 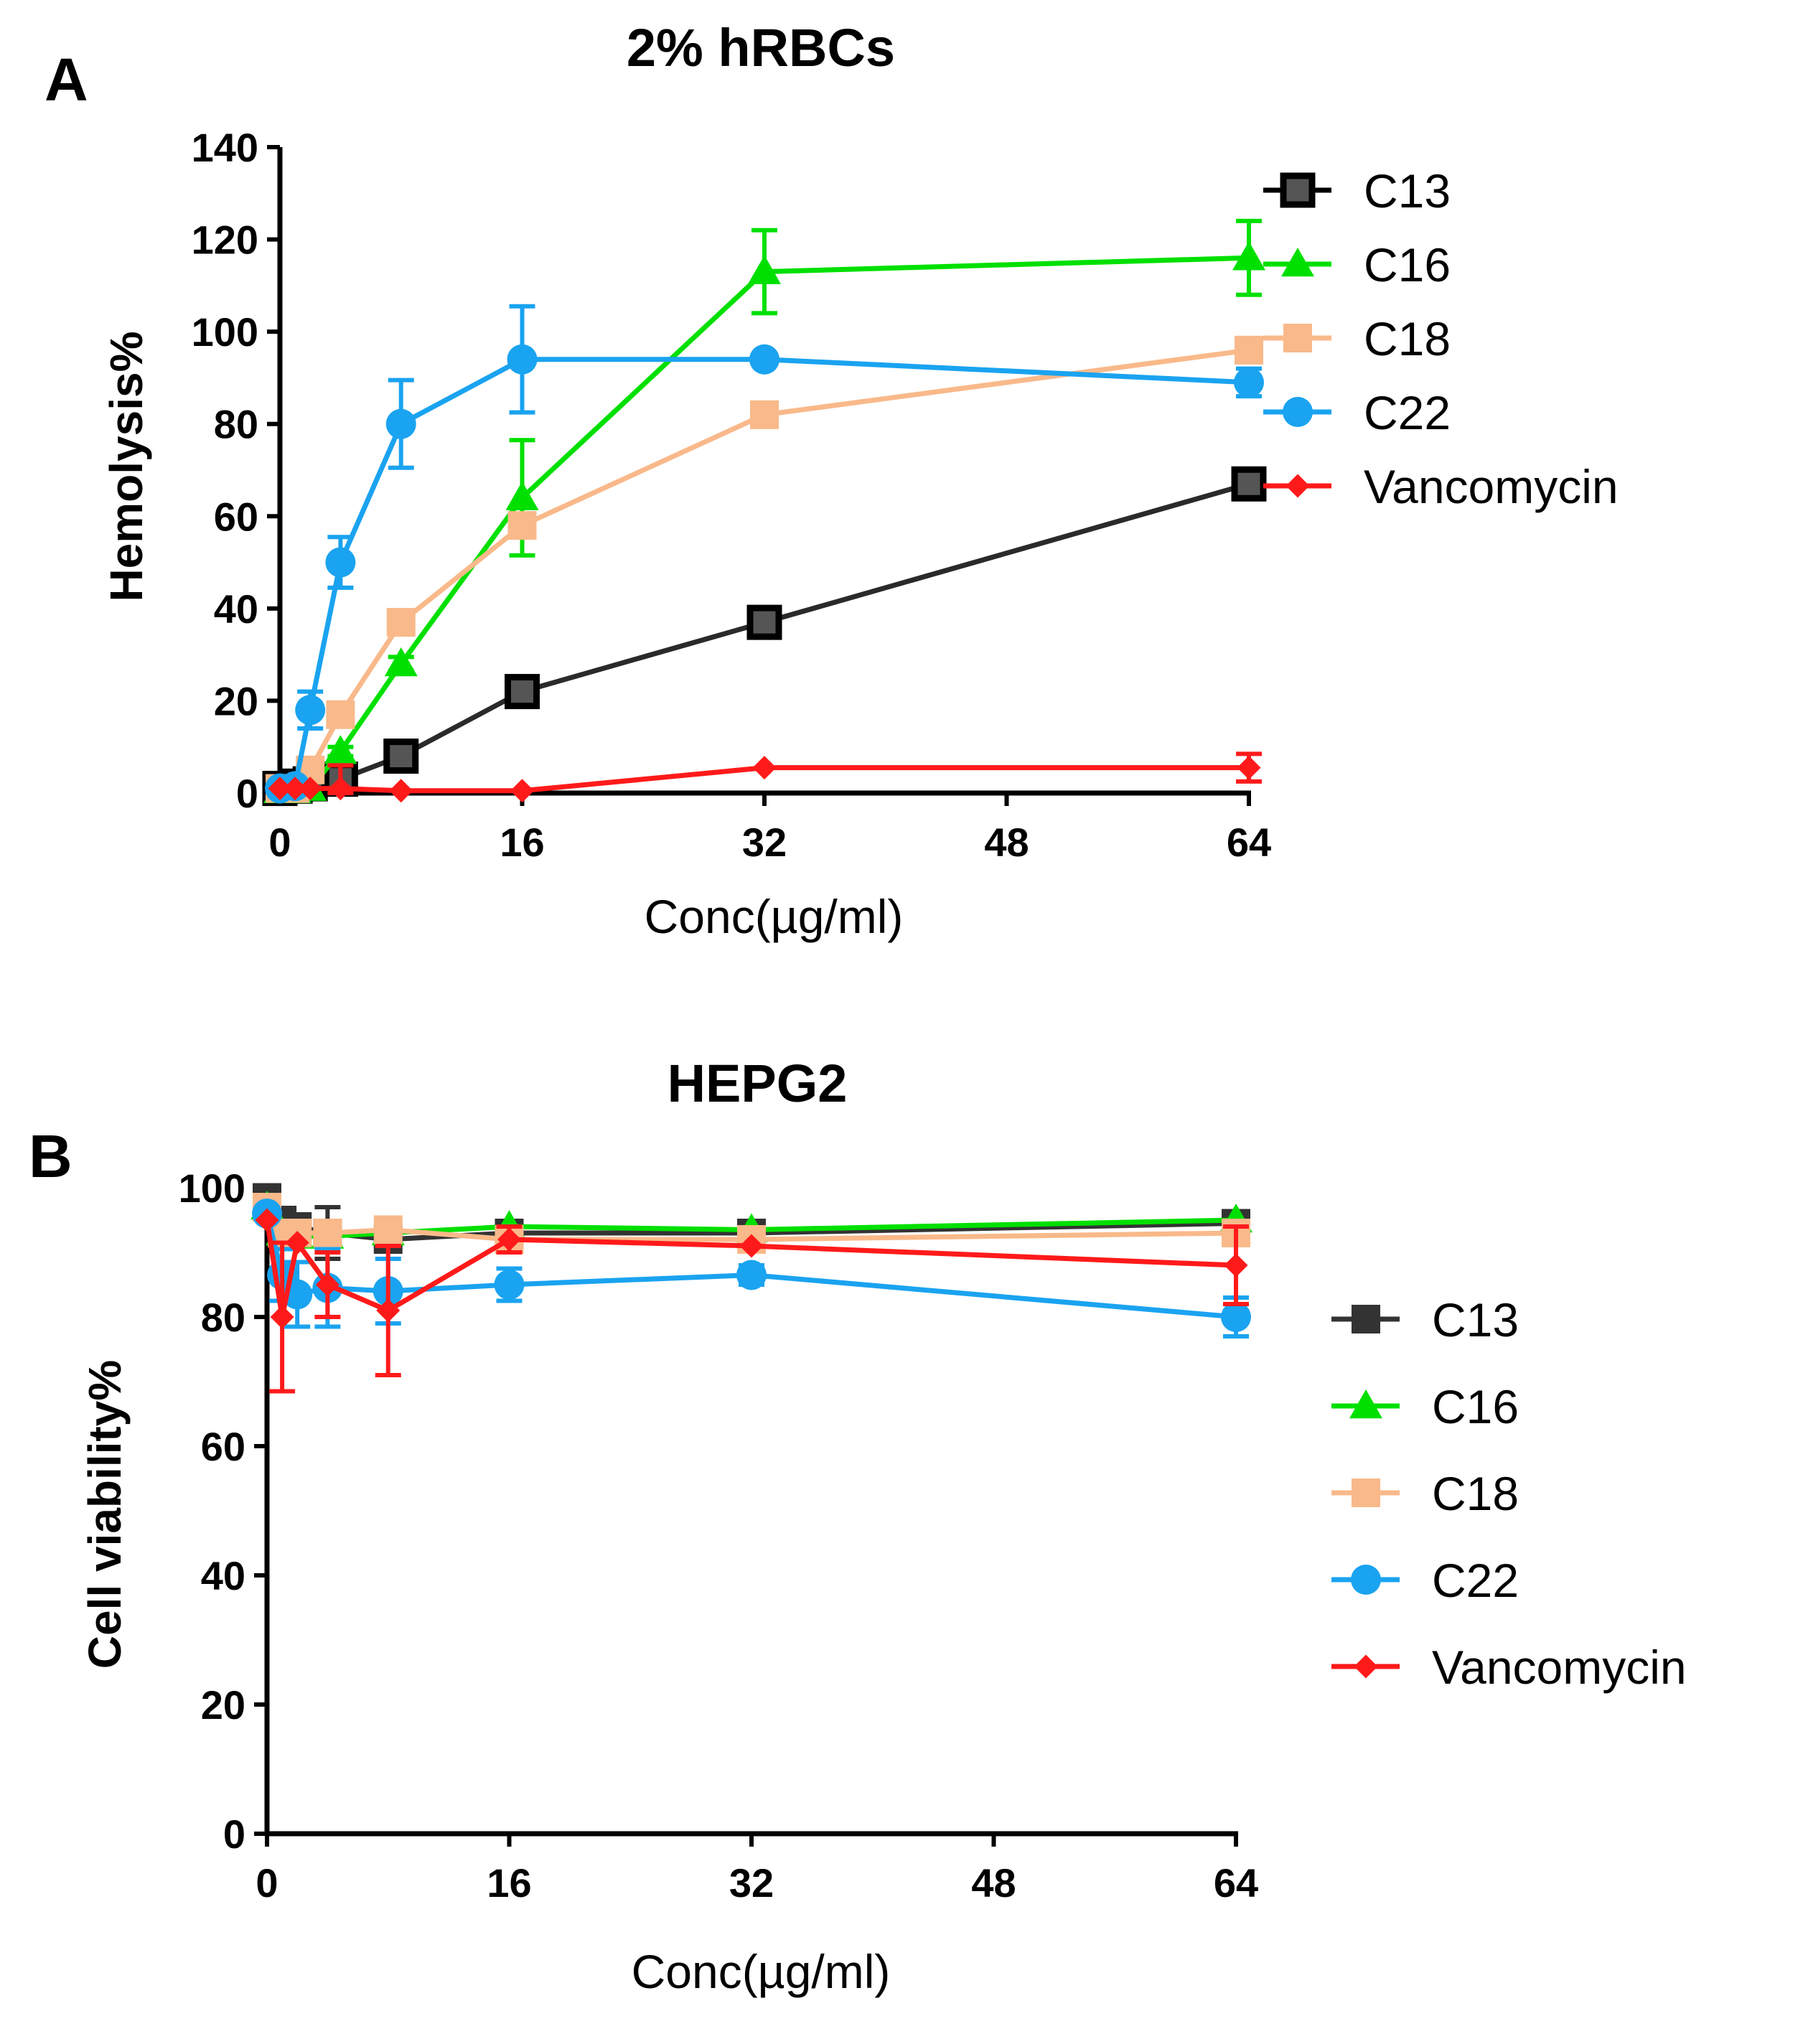 I want to click on panel-b-y-axis-label: Cell viability%, so click(x=105, y=1514).